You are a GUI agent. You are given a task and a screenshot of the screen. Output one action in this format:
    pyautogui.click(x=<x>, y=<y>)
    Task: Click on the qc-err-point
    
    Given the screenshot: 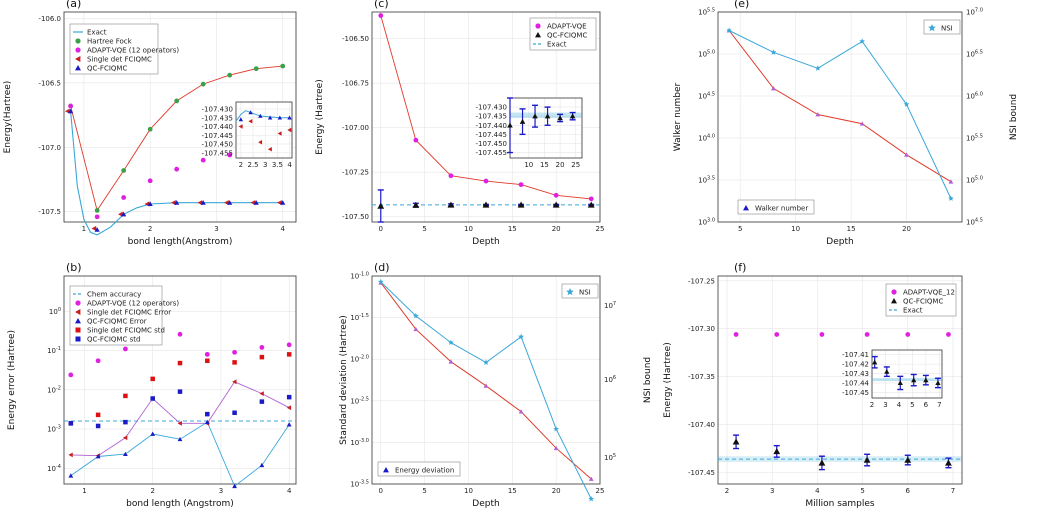 What is the action you would take?
    pyautogui.click(x=71, y=475)
    